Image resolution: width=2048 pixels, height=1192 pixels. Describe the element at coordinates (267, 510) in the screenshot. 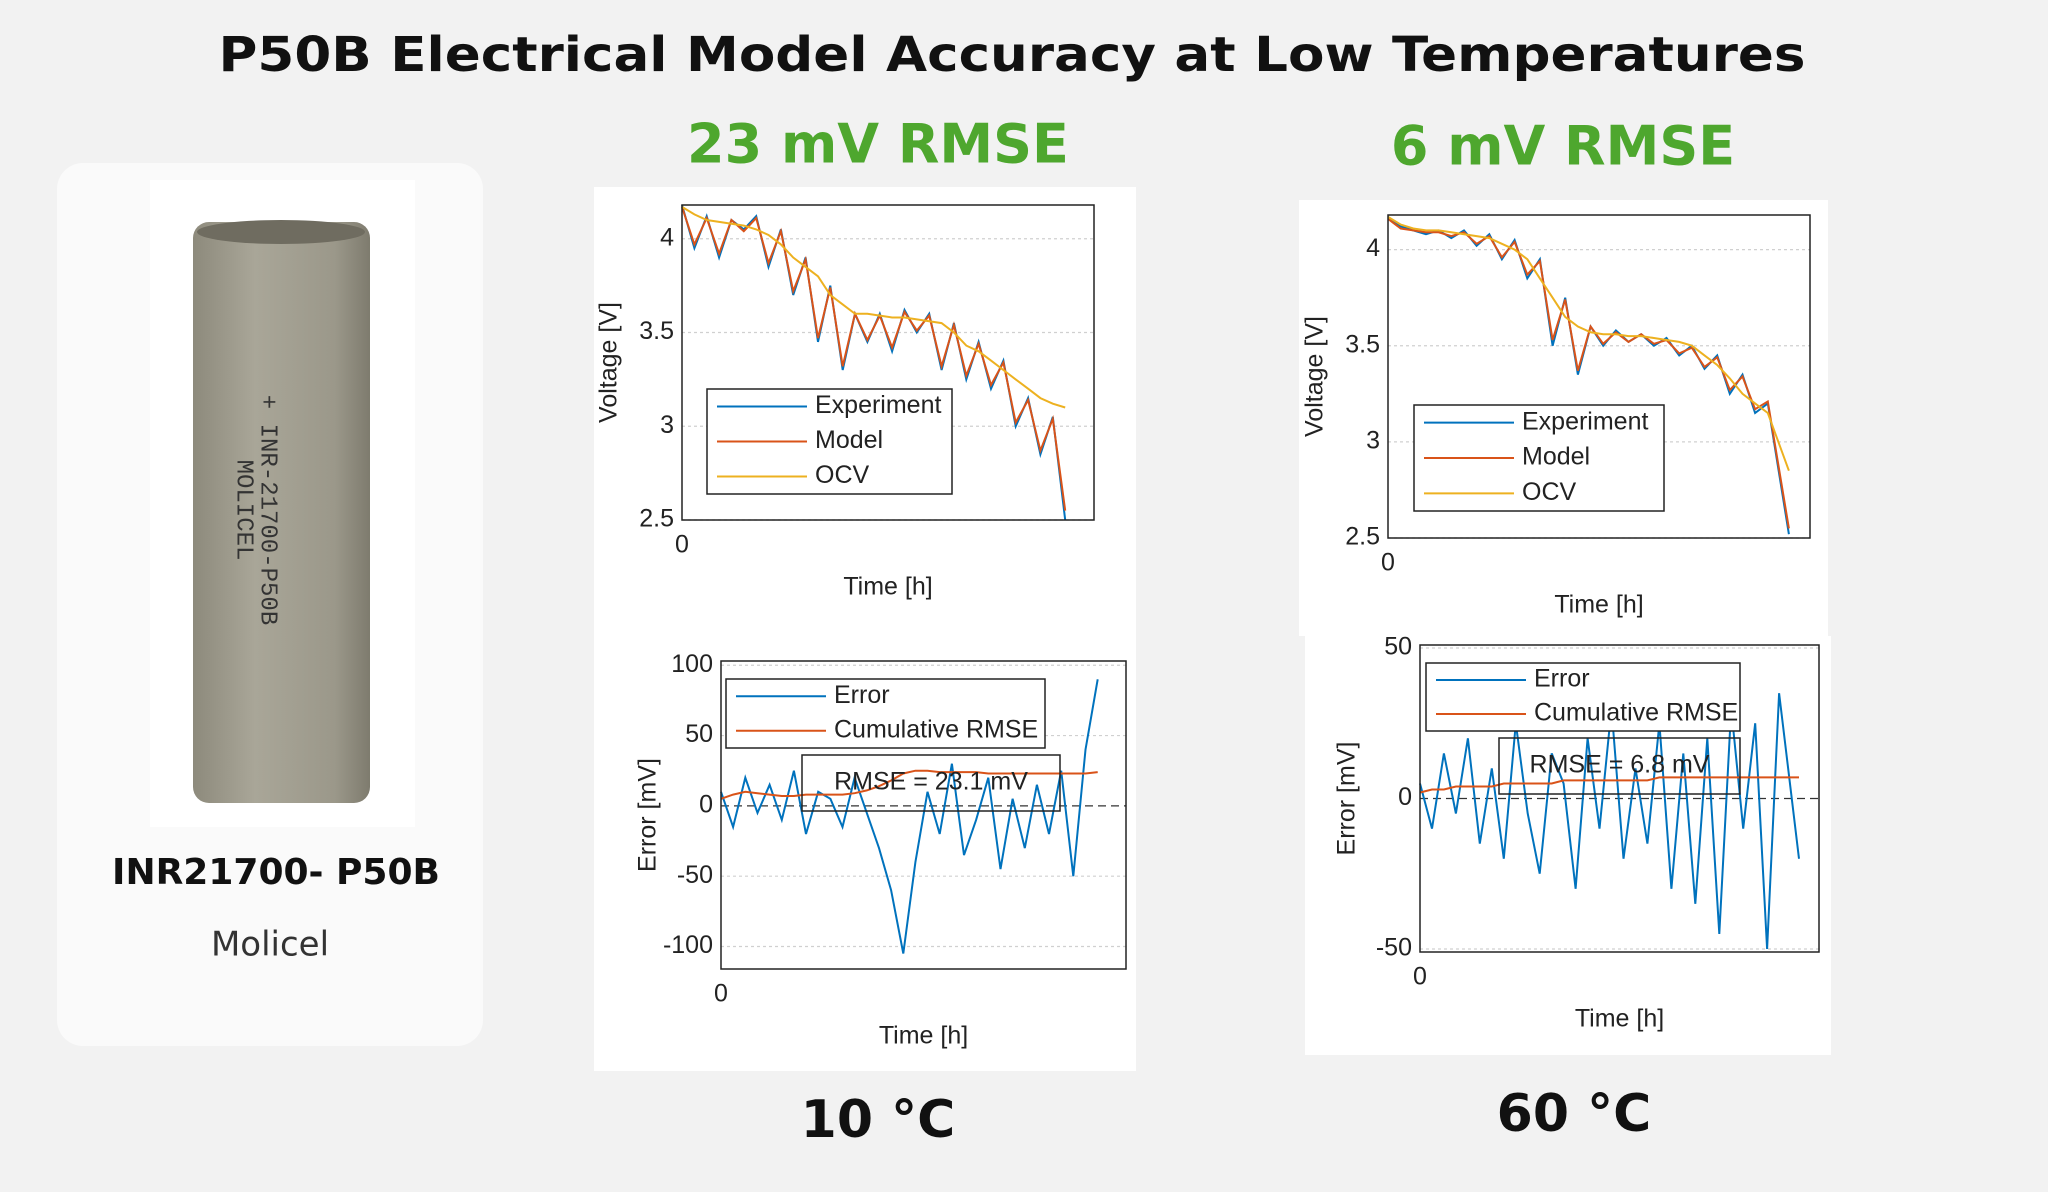

I see `battery-marking: + INR-21700-P50B` at that location.